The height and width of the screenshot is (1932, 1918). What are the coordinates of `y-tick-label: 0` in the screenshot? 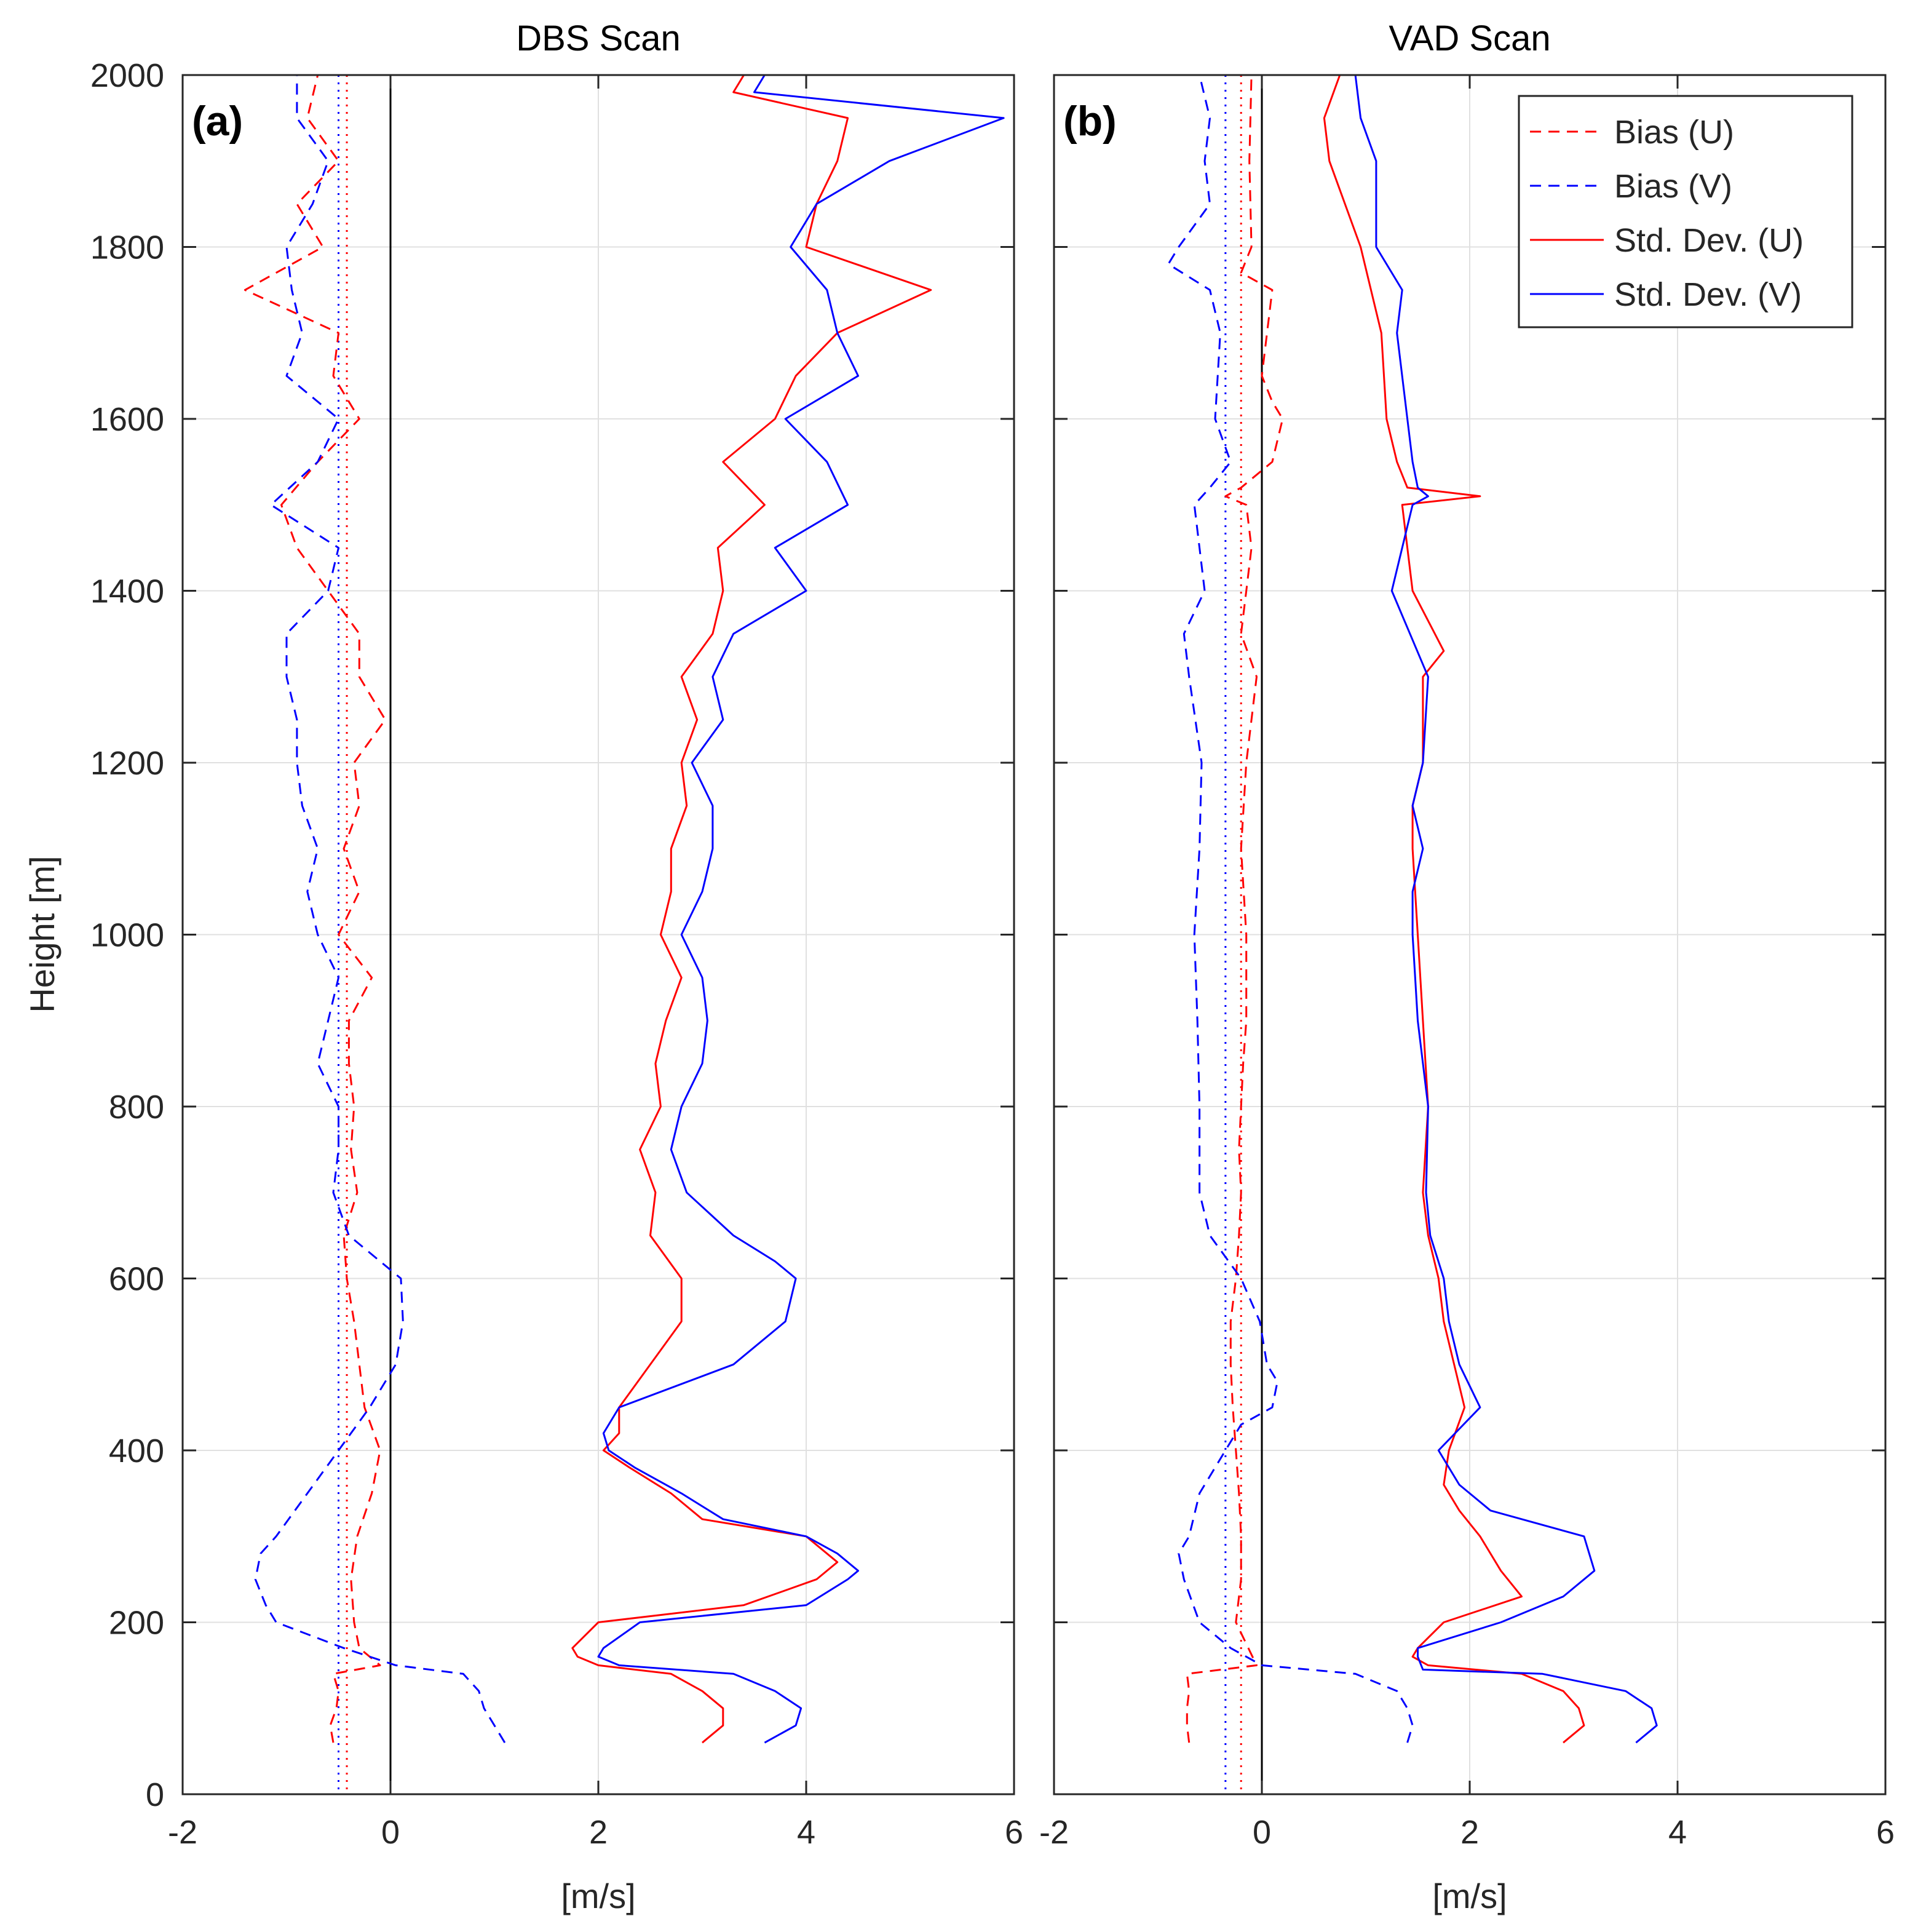 It's located at (155, 1794).